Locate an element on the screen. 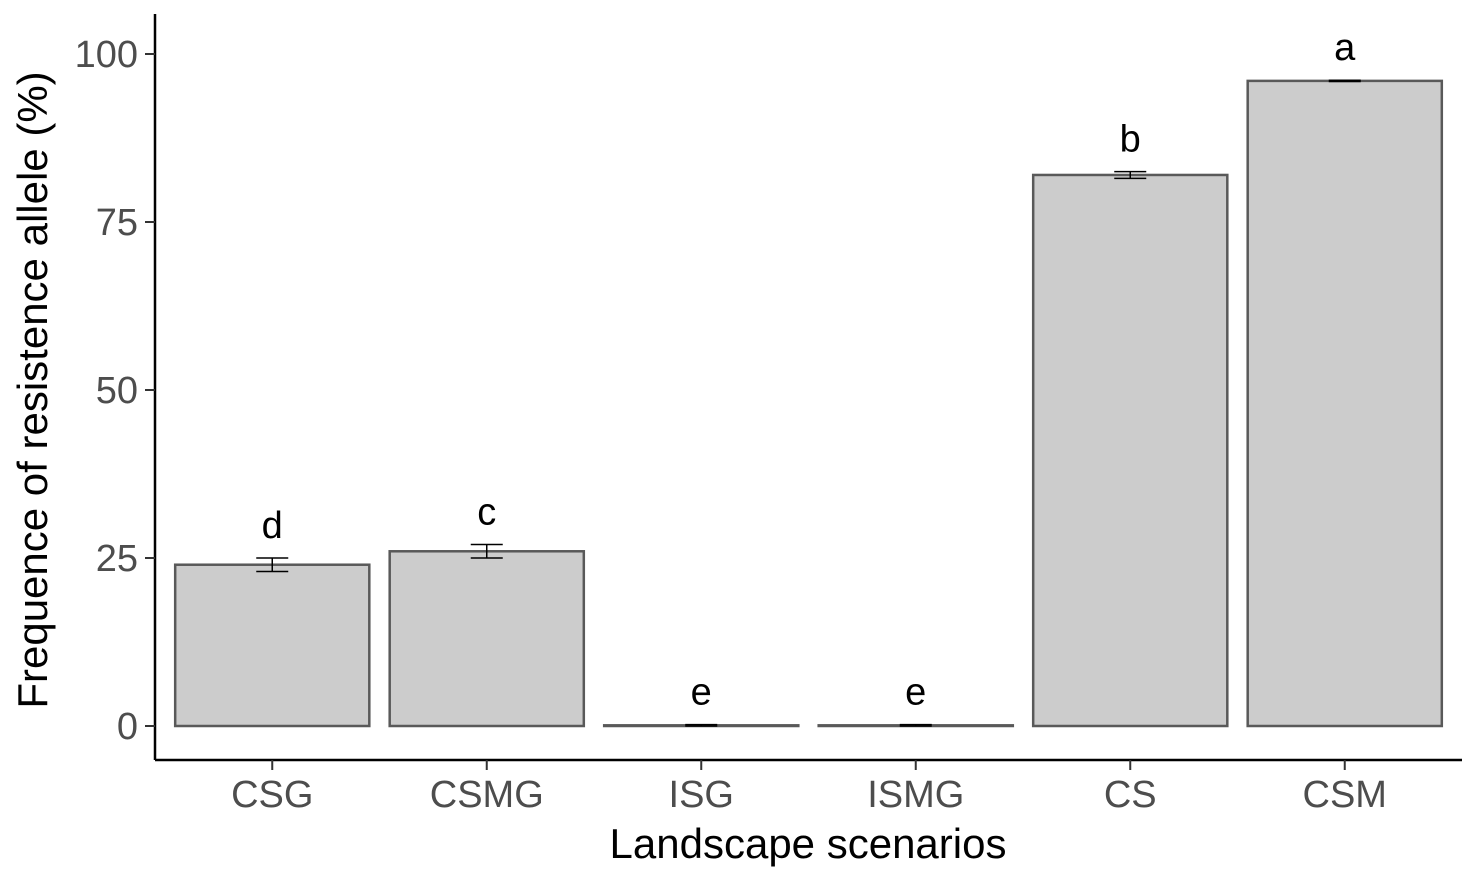 The image size is (1471, 869). significance-label-ismg: e is located at coordinates (915, 693).